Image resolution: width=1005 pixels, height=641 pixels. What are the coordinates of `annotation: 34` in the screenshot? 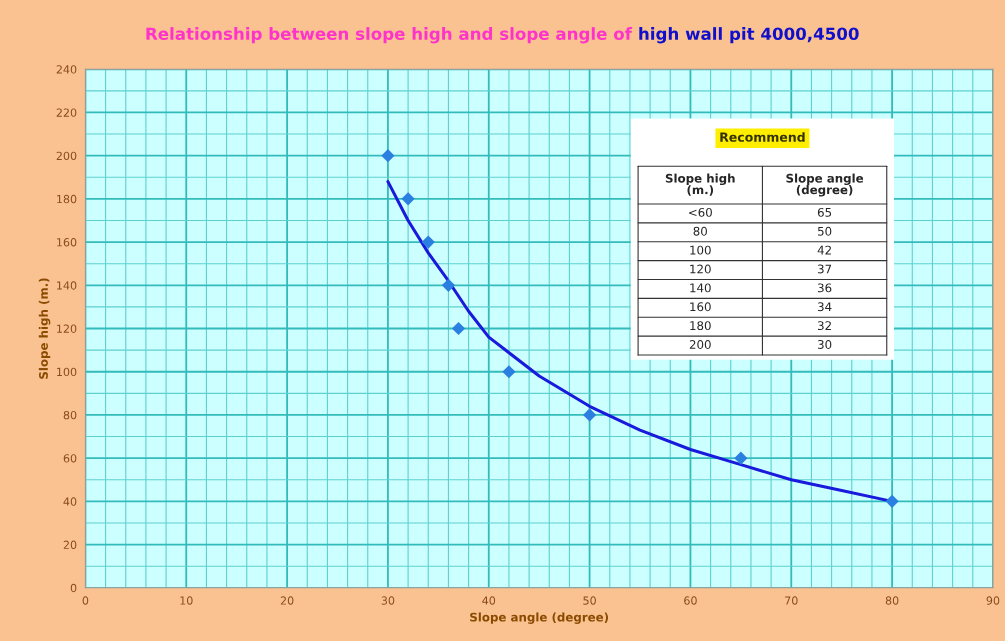 It's located at (824, 307).